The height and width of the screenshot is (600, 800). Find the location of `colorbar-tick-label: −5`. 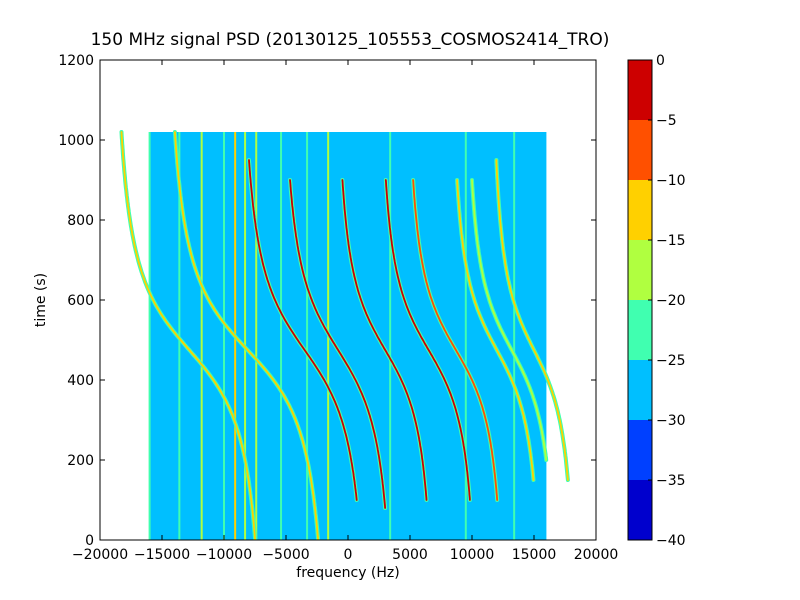

colorbar-tick-label: −5 is located at coordinates (666, 121).